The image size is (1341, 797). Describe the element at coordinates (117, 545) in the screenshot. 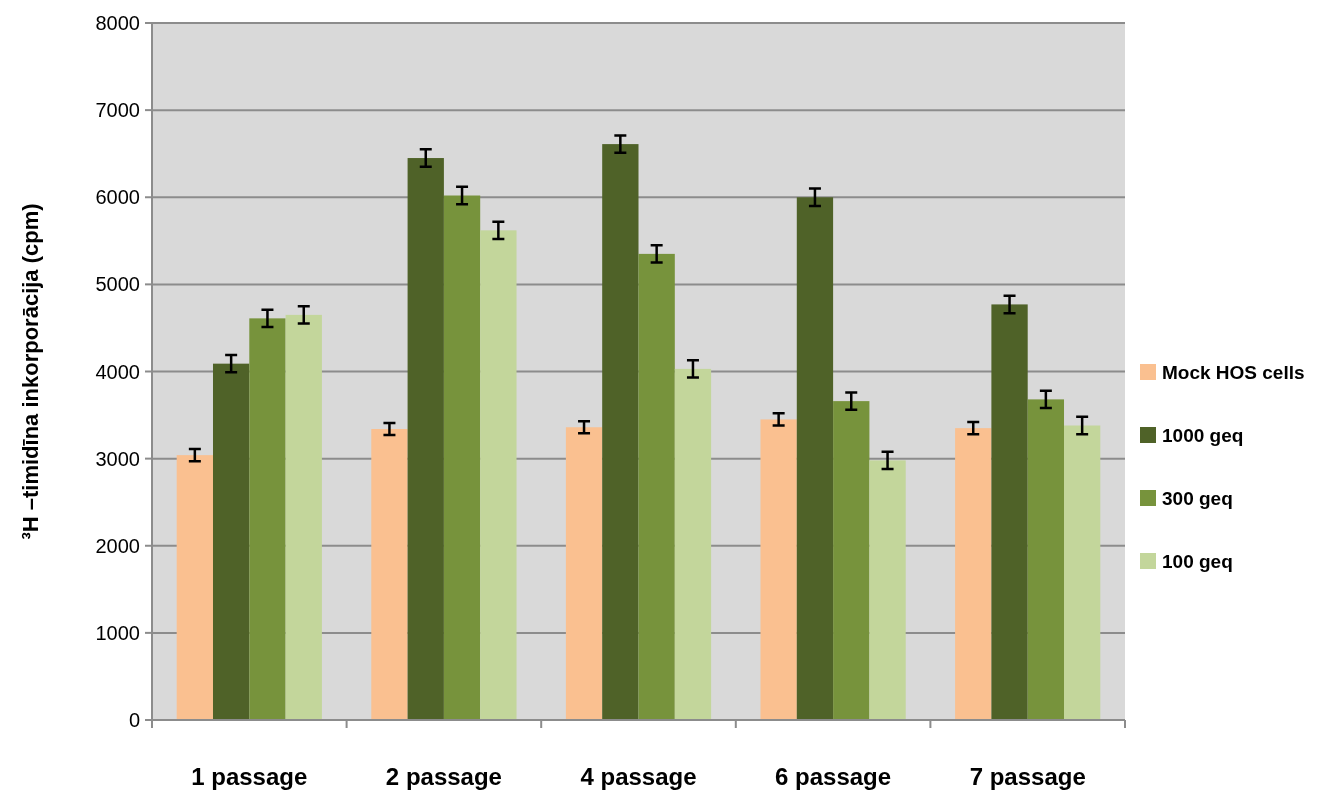

I see `y-tick-label: 2000` at that location.